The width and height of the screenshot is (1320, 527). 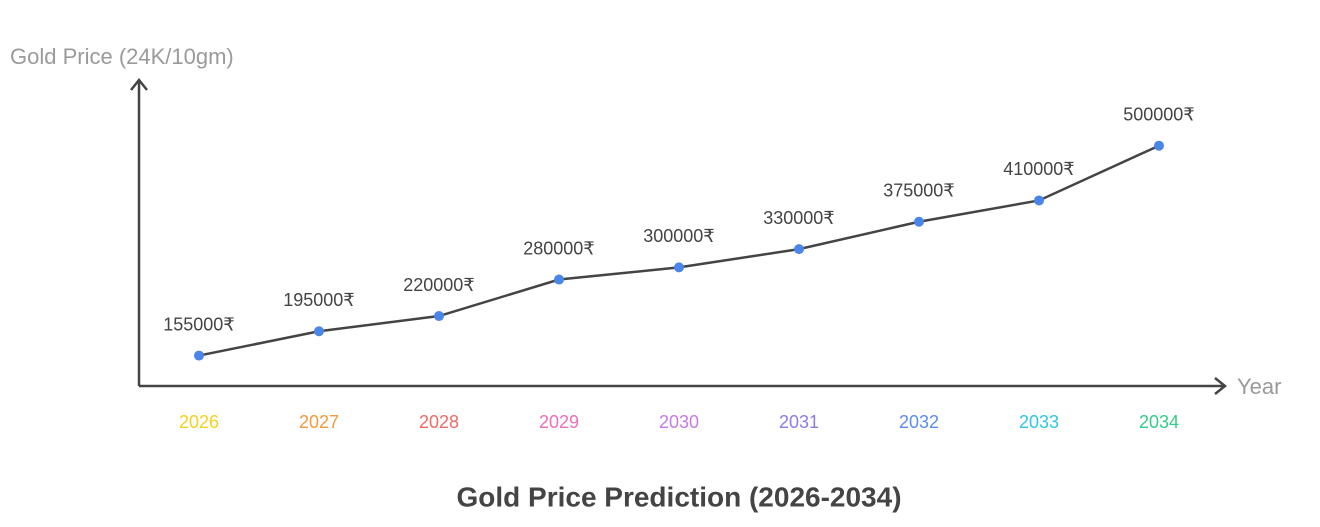 I want to click on y-axis-label: Gold Price (24K/10gm), so click(x=122, y=56).